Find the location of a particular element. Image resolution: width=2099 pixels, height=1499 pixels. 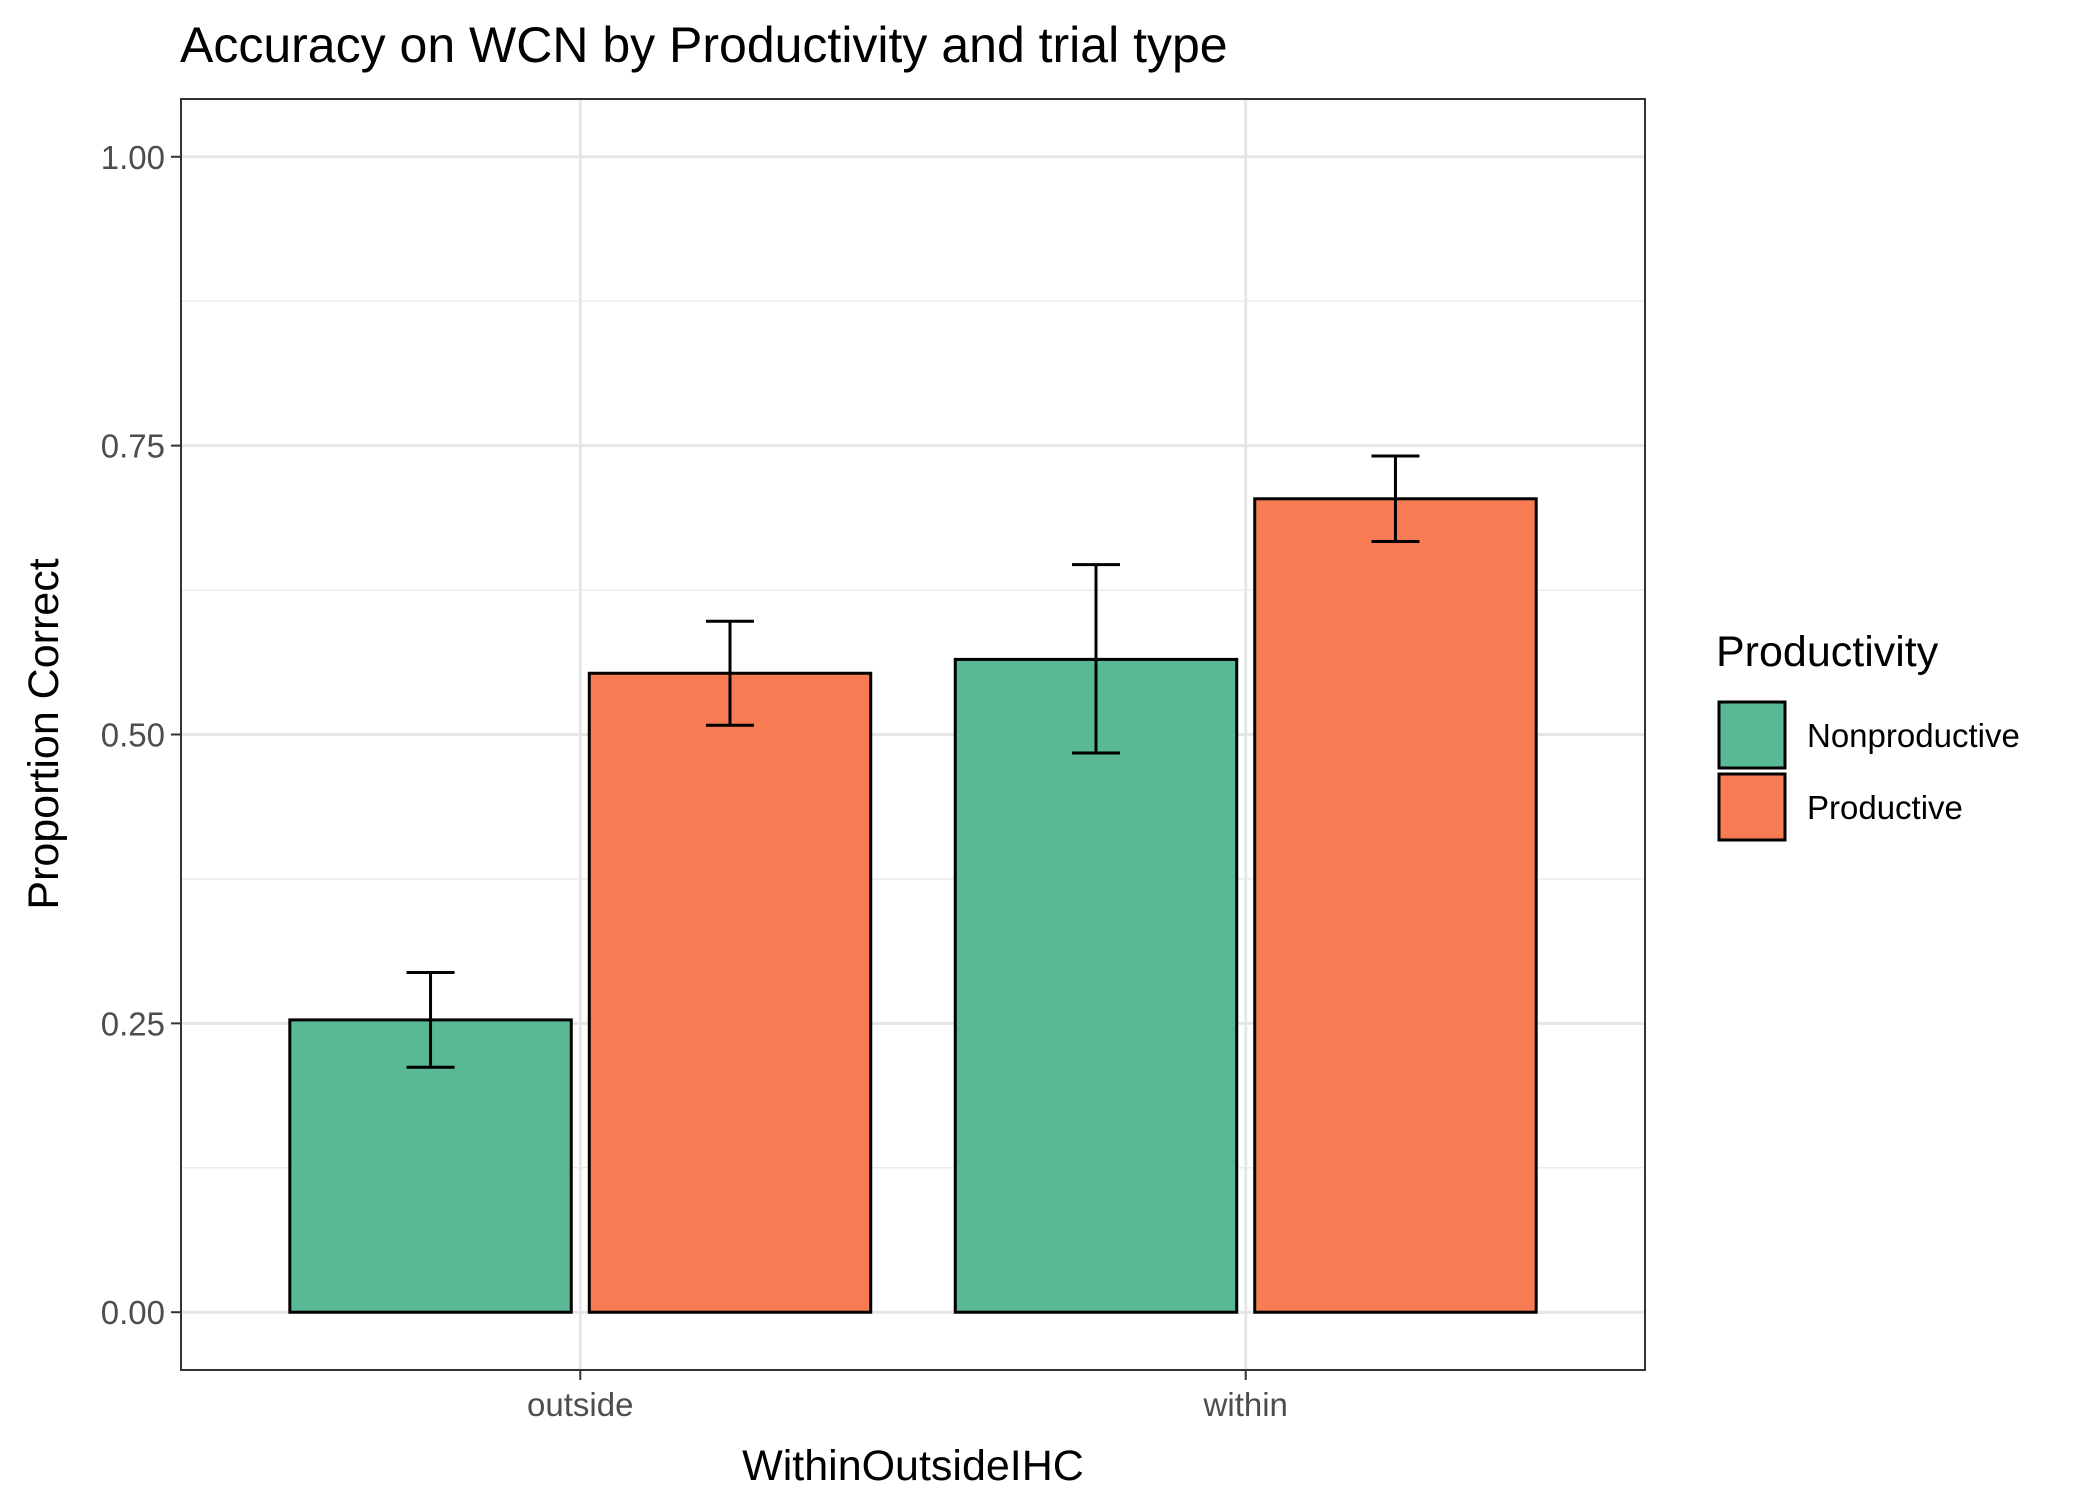

y-tick-label: 0.50 is located at coordinates (133, 735).